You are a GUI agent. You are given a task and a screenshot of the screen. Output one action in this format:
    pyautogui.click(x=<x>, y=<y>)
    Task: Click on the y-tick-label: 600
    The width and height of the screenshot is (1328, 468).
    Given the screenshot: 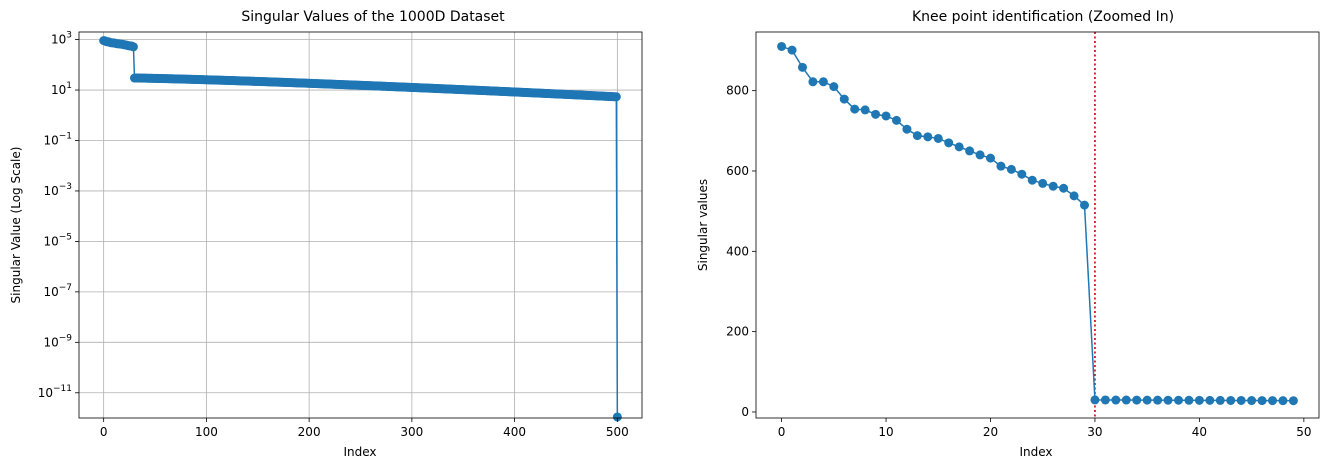 What is the action you would take?
    pyautogui.click(x=737, y=171)
    